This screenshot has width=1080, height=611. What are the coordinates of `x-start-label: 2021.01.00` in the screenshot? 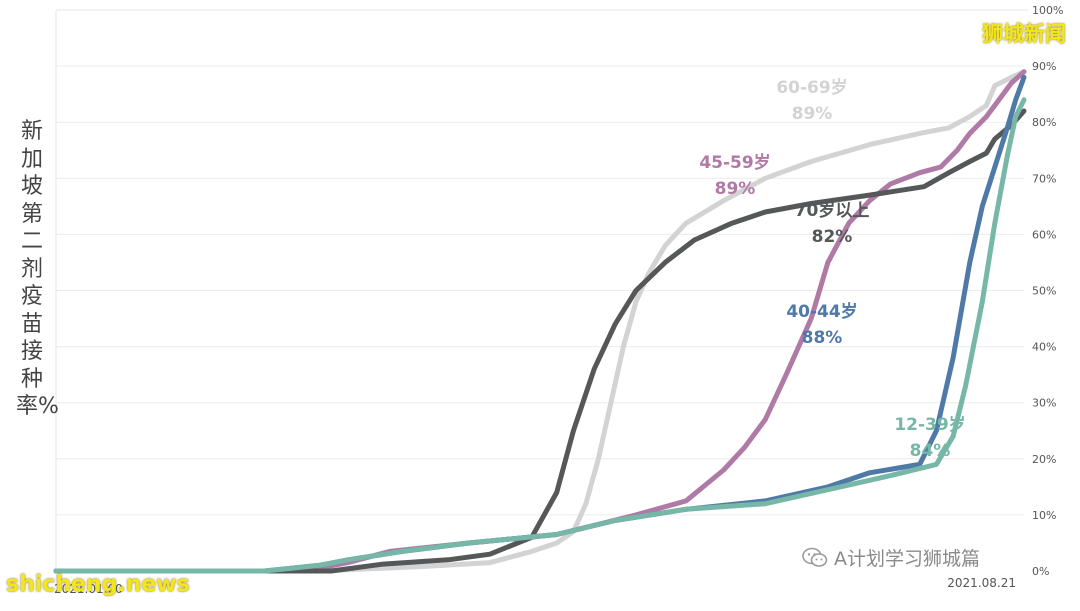 It's located at (88, 589).